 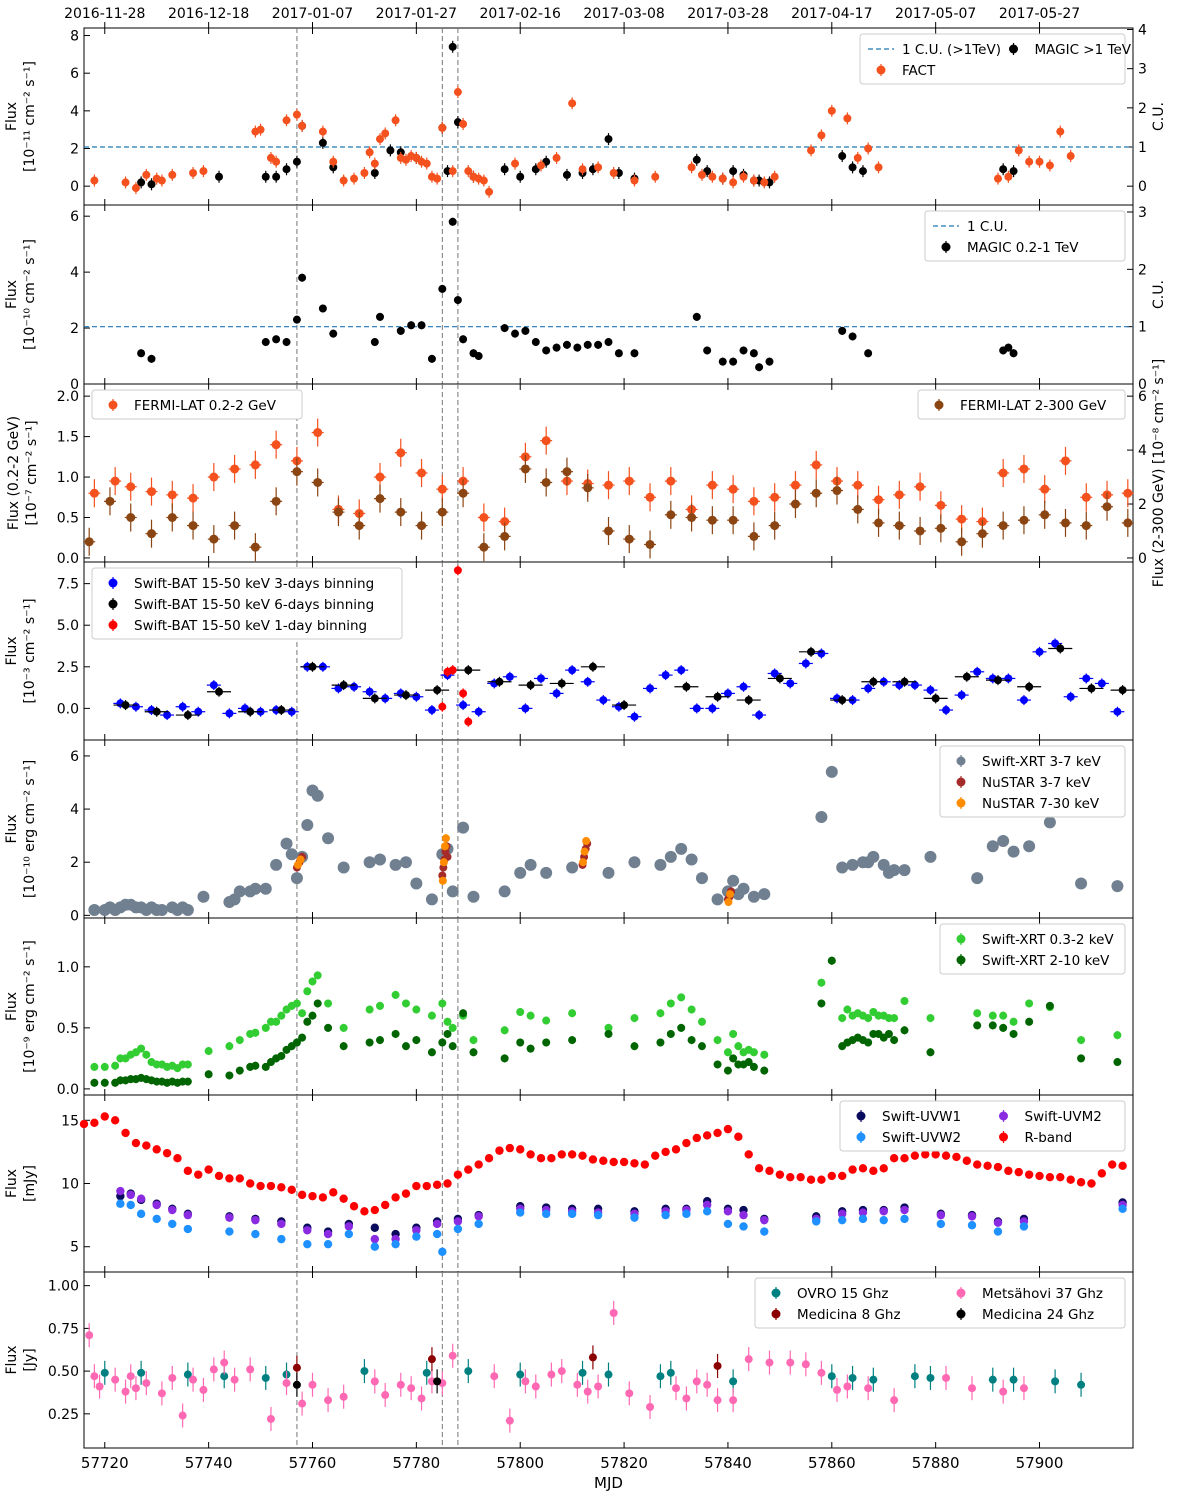 What do you see at coordinates (1142, 385) in the screenshot?
I see `right-y-tick-label: 0` at bounding box center [1142, 385].